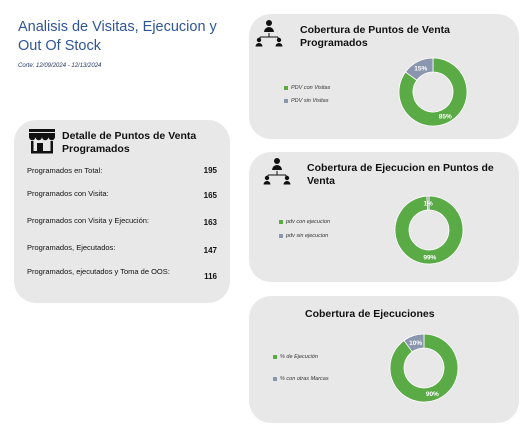 The image size is (528, 435). I want to click on detail-row-value: 165, so click(210, 195).